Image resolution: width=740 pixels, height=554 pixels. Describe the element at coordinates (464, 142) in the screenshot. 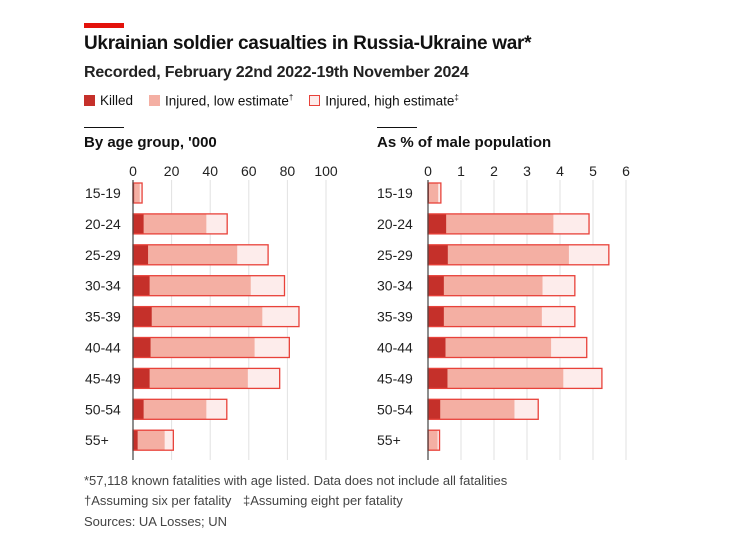

I see `panel-title-pct: As % of male population` at that location.